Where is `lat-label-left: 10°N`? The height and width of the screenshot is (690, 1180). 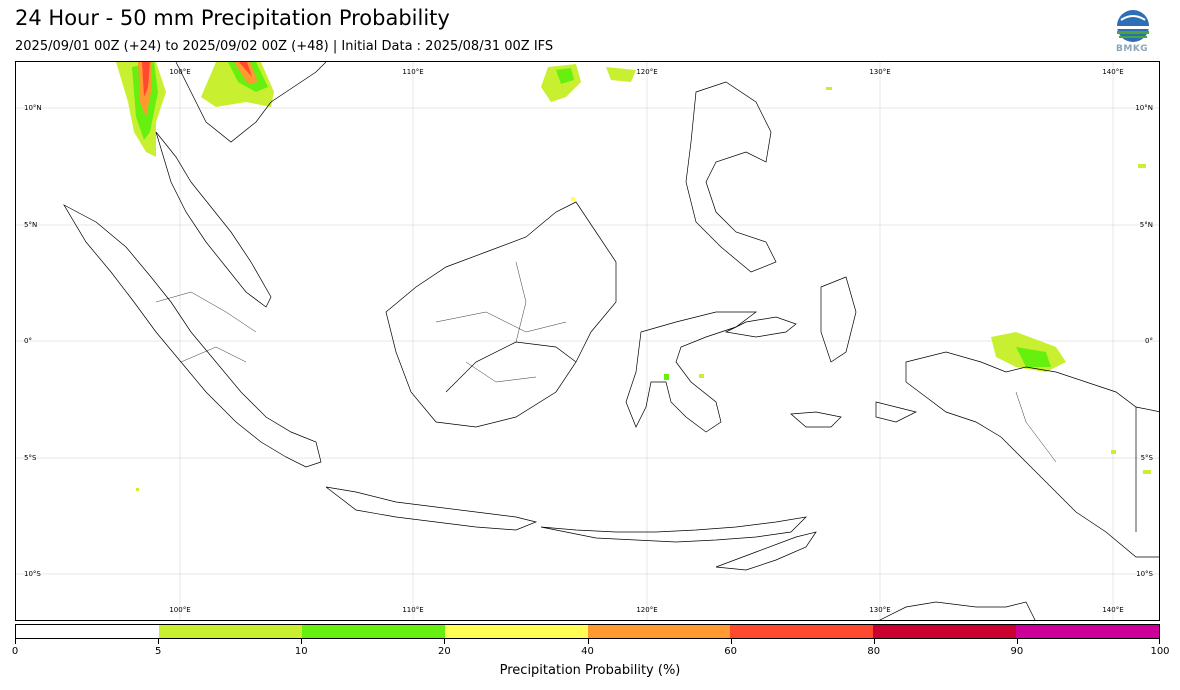
lat-label-left: 10°N is located at coordinates (33, 108).